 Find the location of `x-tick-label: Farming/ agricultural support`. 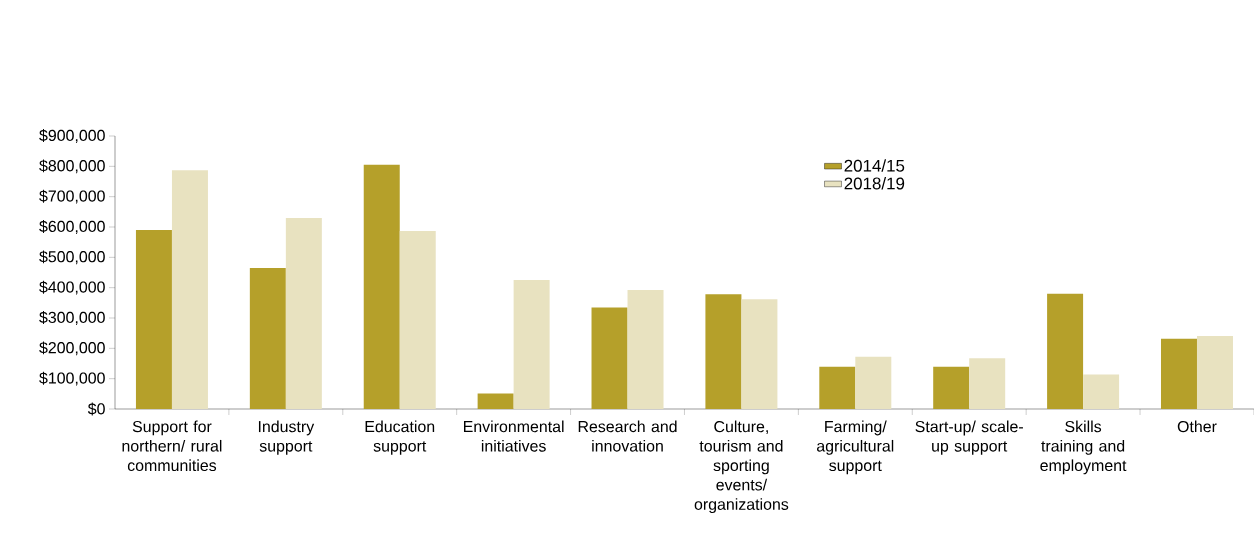

x-tick-label: Farming/ agricultural support is located at coordinates (855, 447).